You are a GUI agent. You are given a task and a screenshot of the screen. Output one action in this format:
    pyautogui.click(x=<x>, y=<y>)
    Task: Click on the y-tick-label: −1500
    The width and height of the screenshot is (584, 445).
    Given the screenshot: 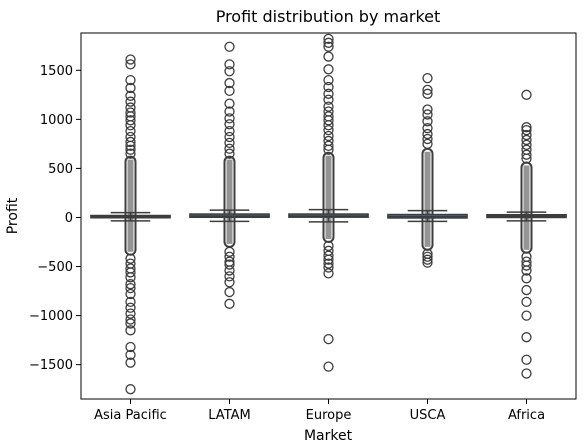 What is the action you would take?
    pyautogui.click(x=51, y=365)
    